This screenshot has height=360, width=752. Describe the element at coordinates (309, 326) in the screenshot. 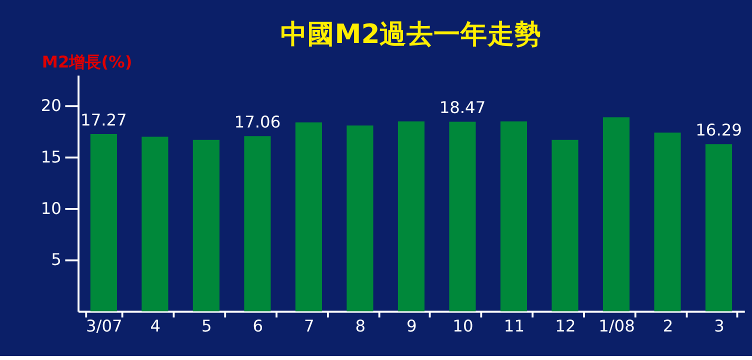

I see `x-tick-label: 7` at that location.